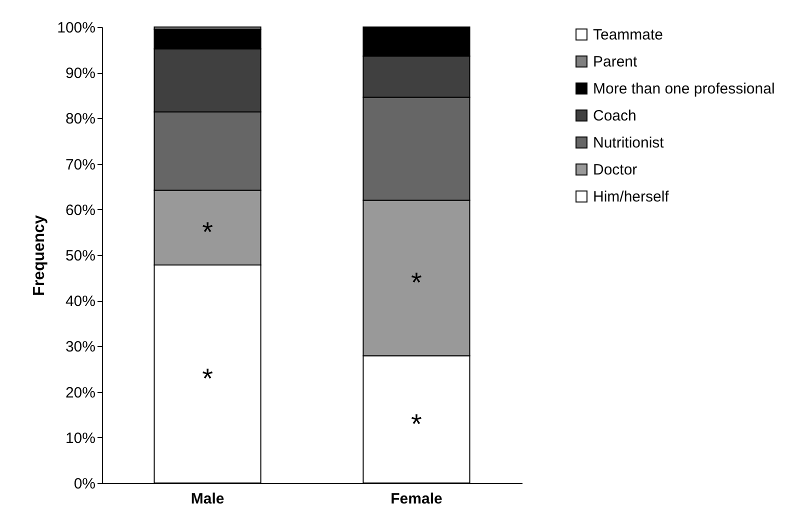  I want to click on y-tick-label: 100%, so click(76, 28).